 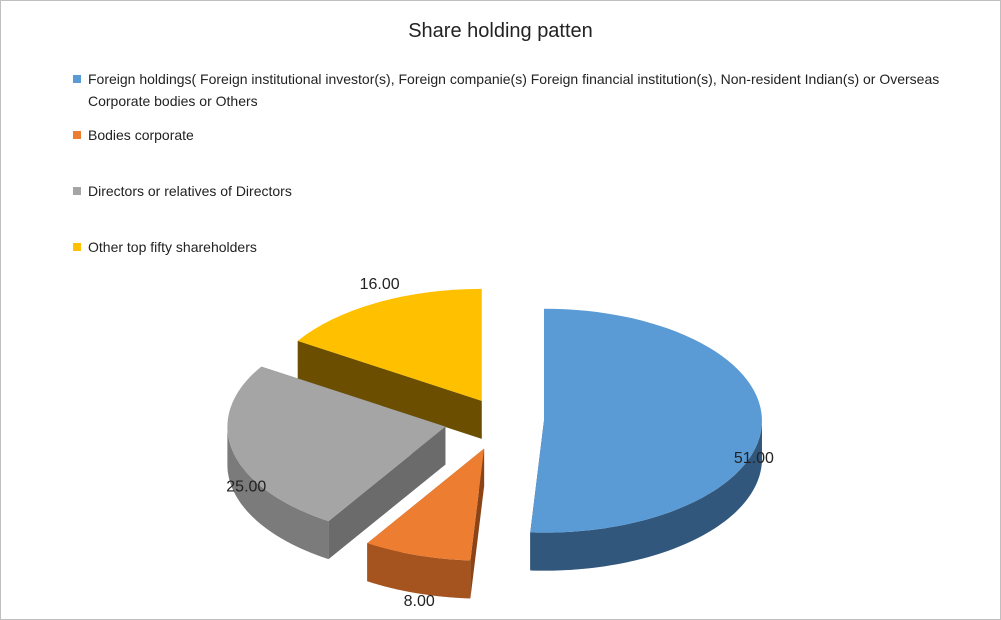 What do you see at coordinates (754, 458) in the screenshot?
I see `data-label-foreign-holdings: 51.00` at bounding box center [754, 458].